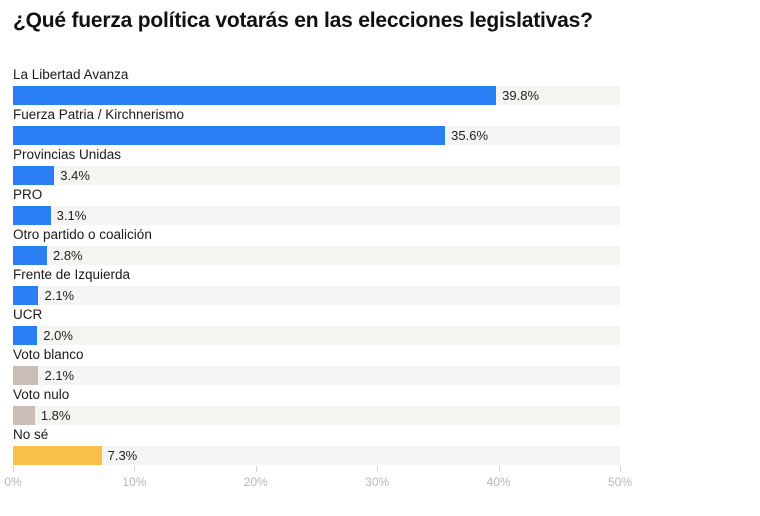  Describe the element at coordinates (55, 415) in the screenshot. I see `bar-value-label: 1.8%` at that location.